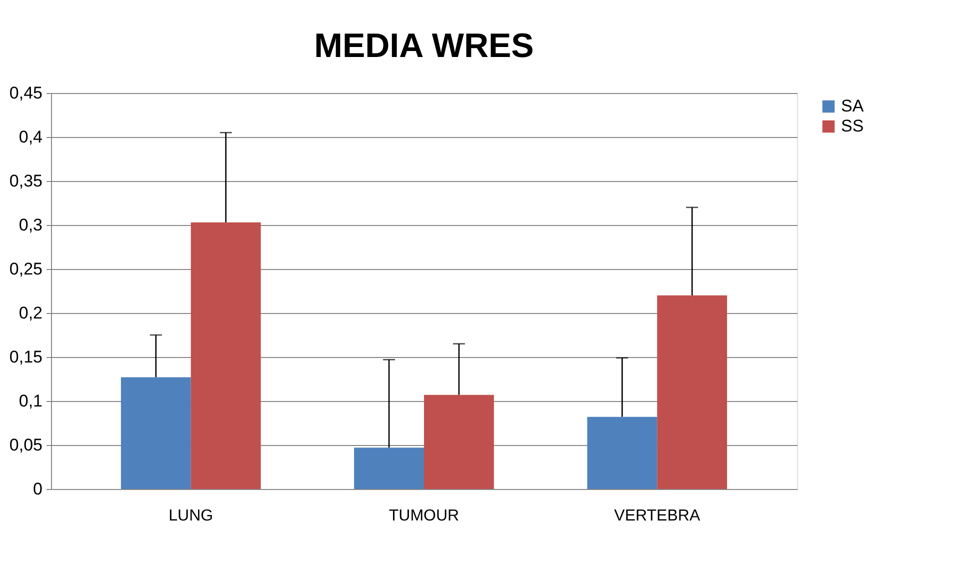 The image size is (959, 581). I want to click on y-tick-label: 0, so click(37, 489).